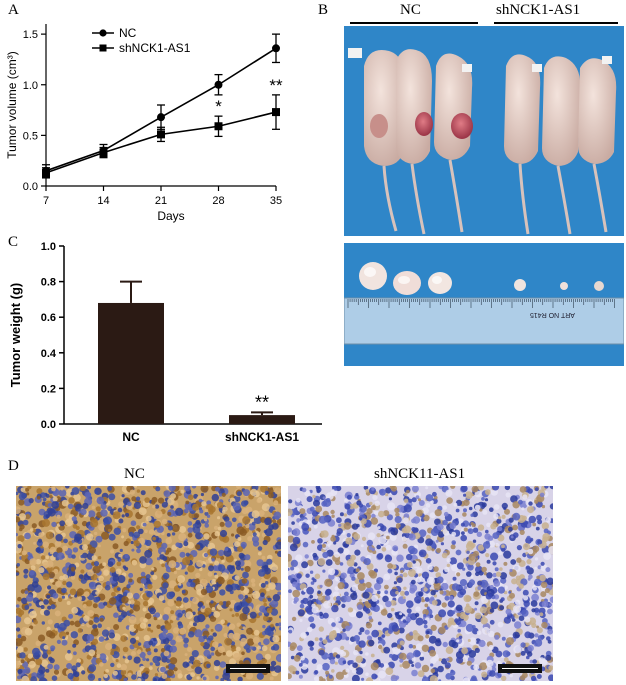 The image size is (626, 685). What do you see at coordinates (420, 474) in the screenshot?
I see `ihc-label-sh: shNCK11-AS1` at bounding box center [420, 474].